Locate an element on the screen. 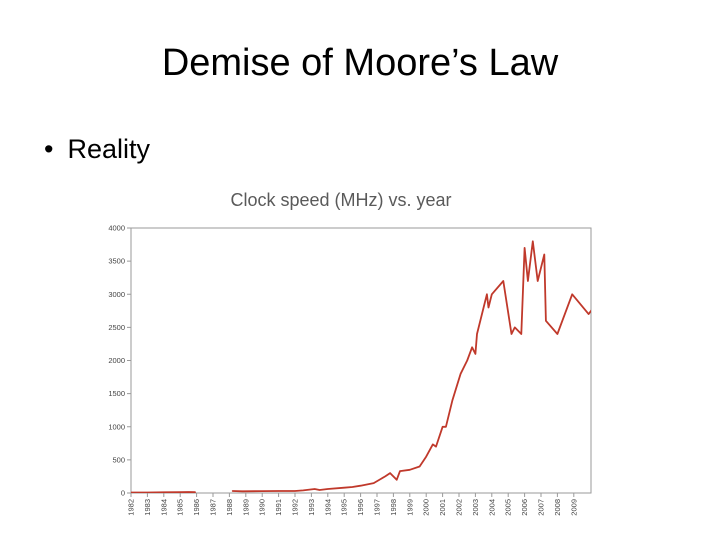  x-tick-label: 1994 is located at coordinates (327, 507).